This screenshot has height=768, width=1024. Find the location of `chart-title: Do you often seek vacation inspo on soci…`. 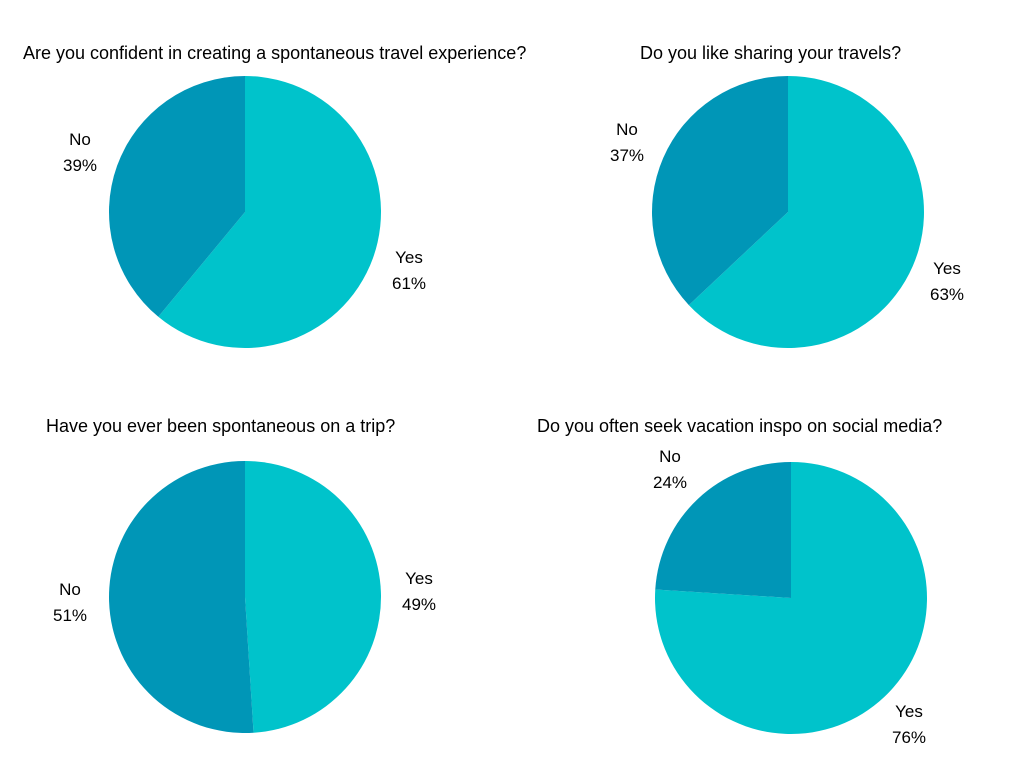

chart-title: Do you often seek vacation inspo on soci… is located at coordinates (740, 426).